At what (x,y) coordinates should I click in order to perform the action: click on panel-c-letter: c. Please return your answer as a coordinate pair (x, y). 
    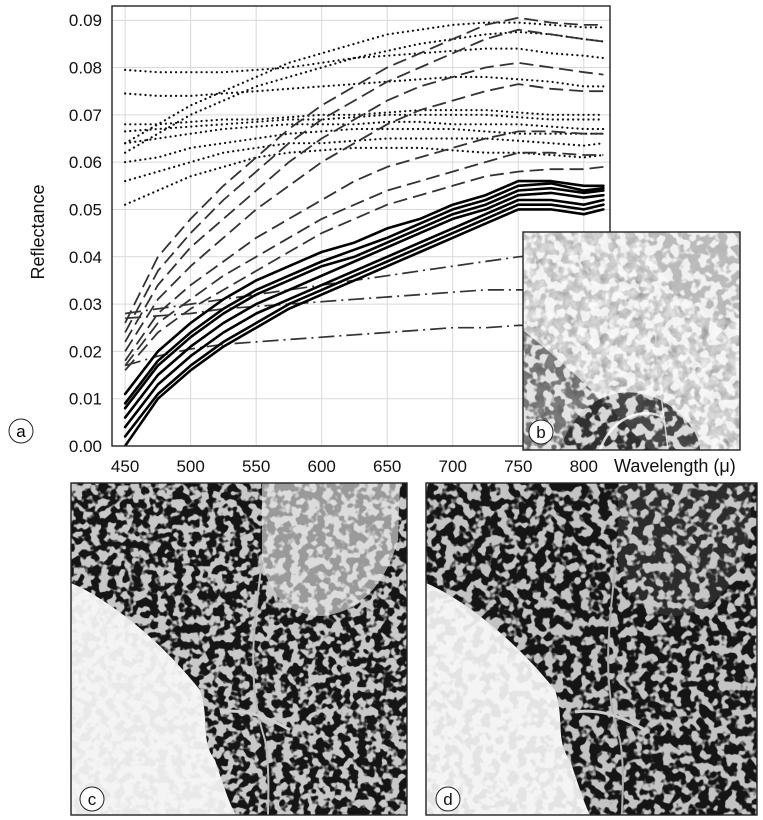
    Looking at the image, I should click on (92, 799).